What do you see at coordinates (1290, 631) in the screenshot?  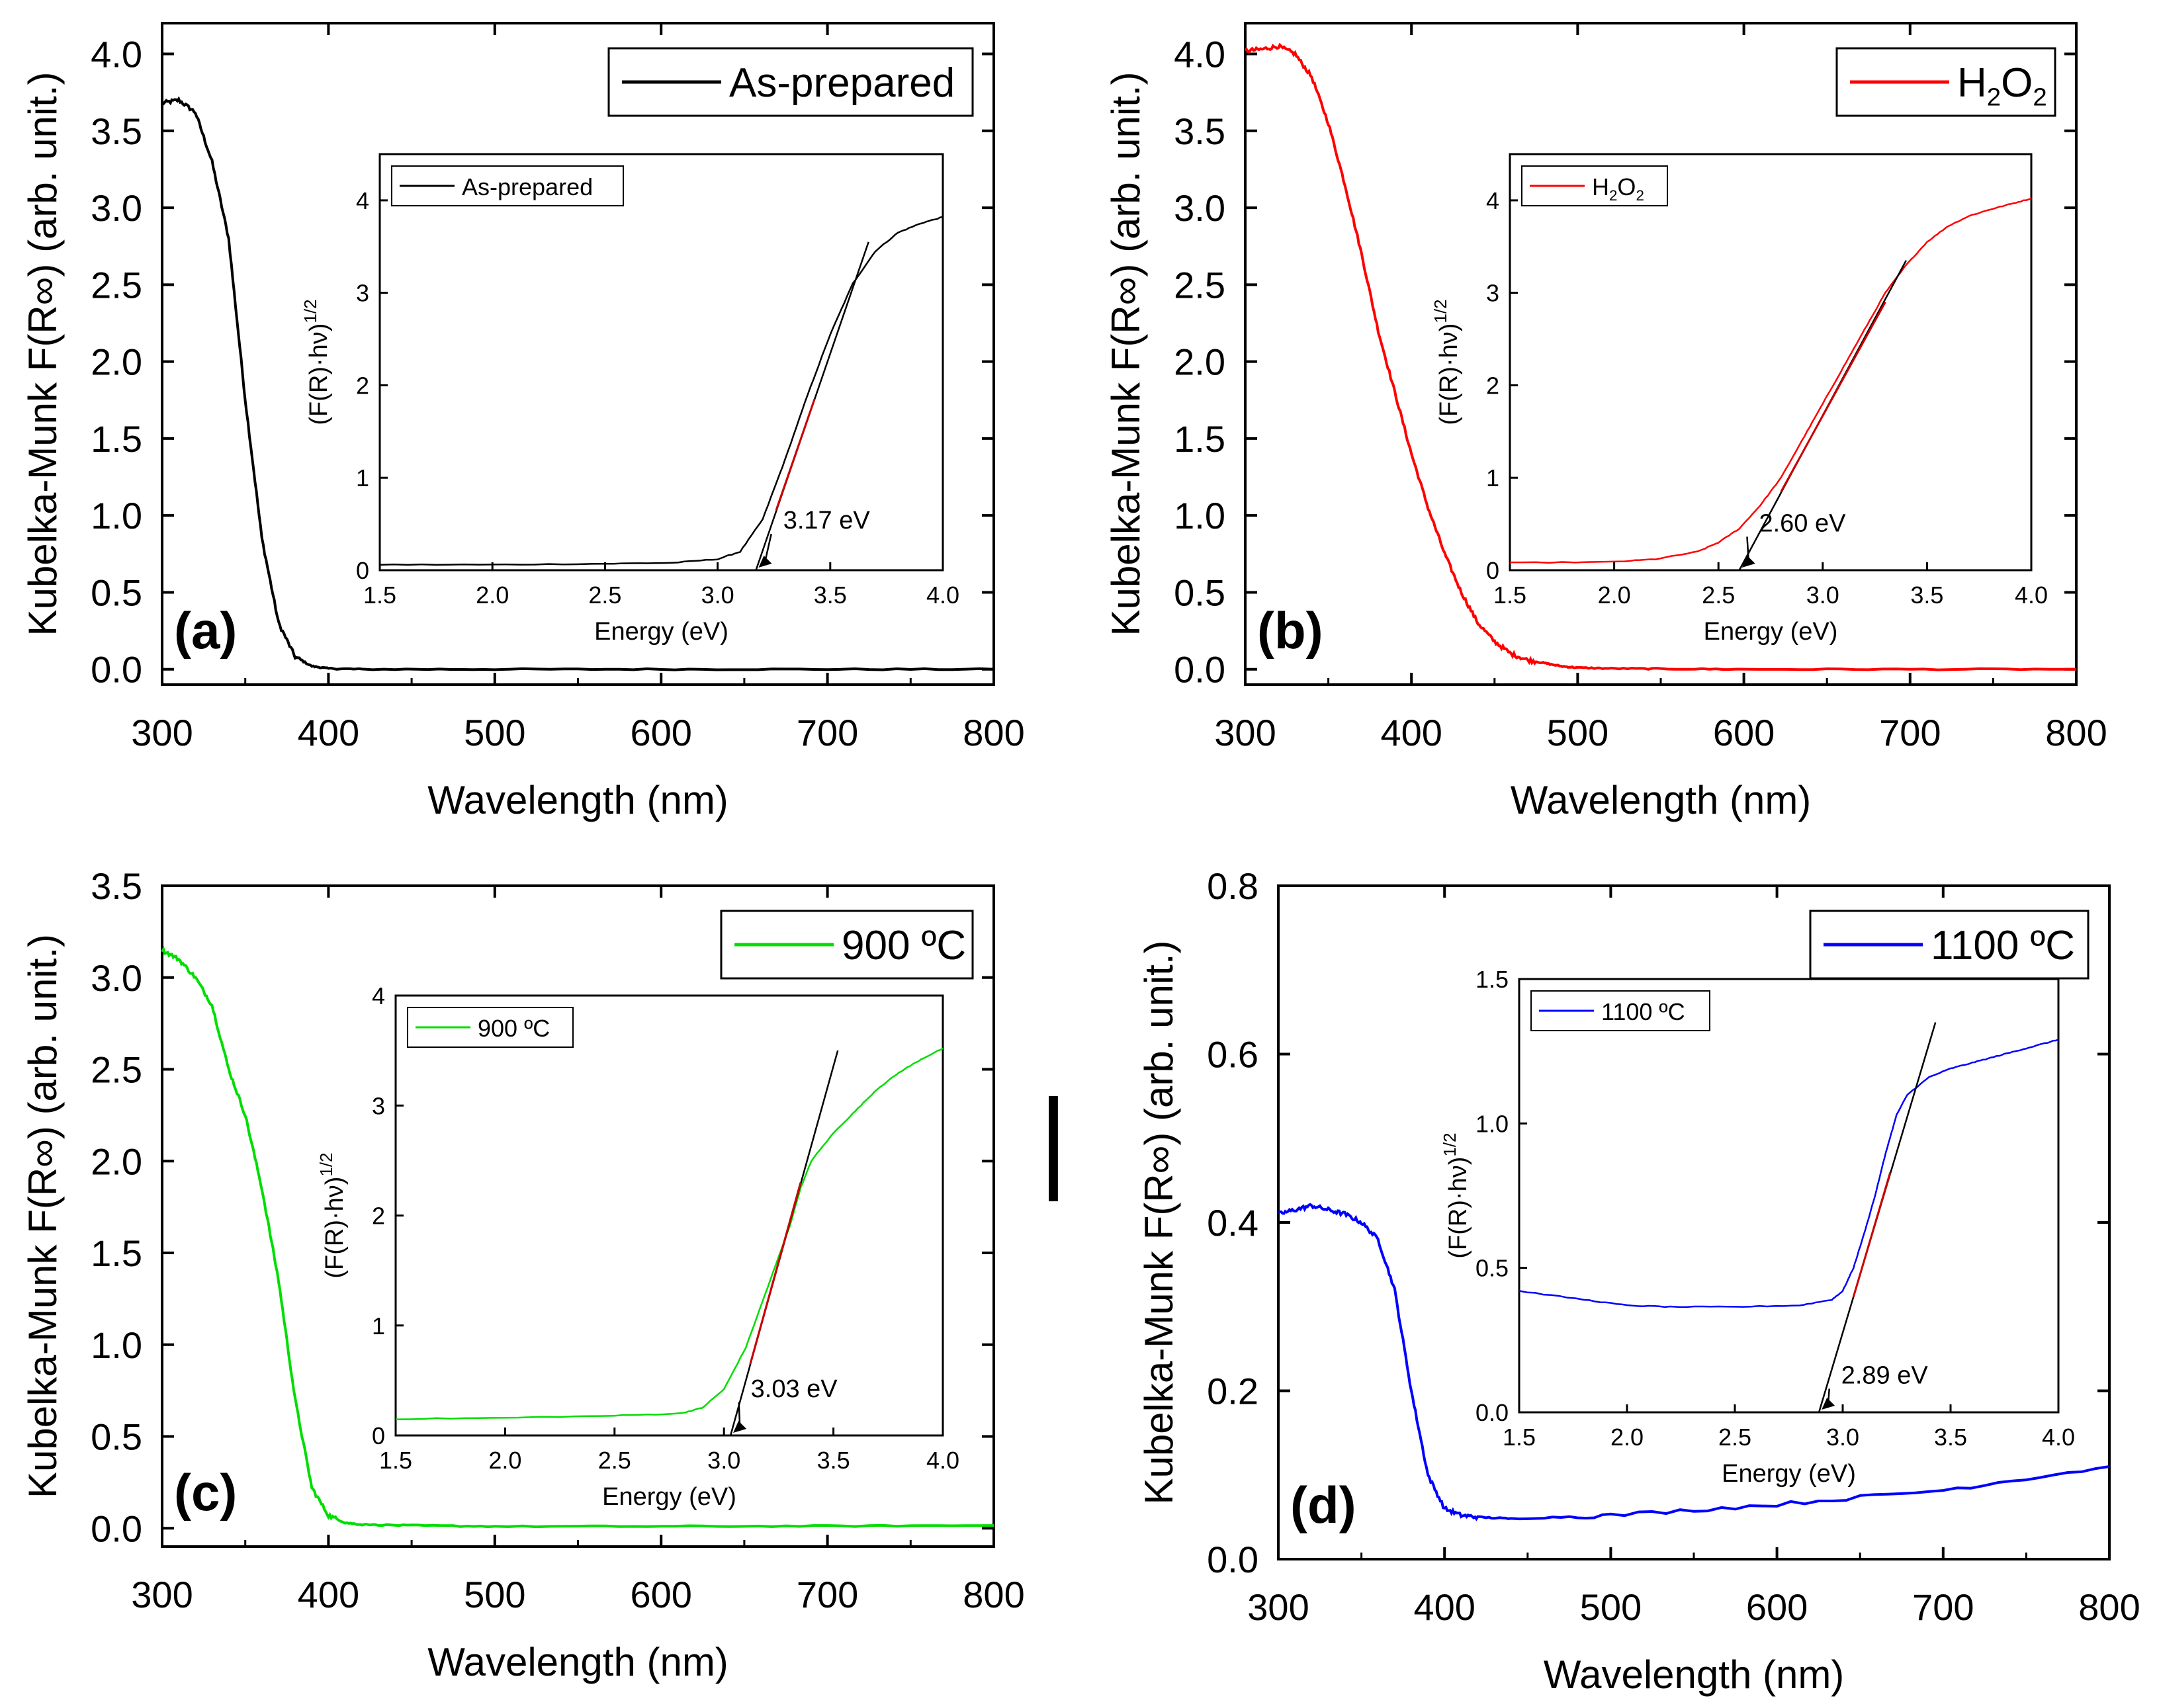 I see `panel-label: (b)` at bounding box center [1290, 631].